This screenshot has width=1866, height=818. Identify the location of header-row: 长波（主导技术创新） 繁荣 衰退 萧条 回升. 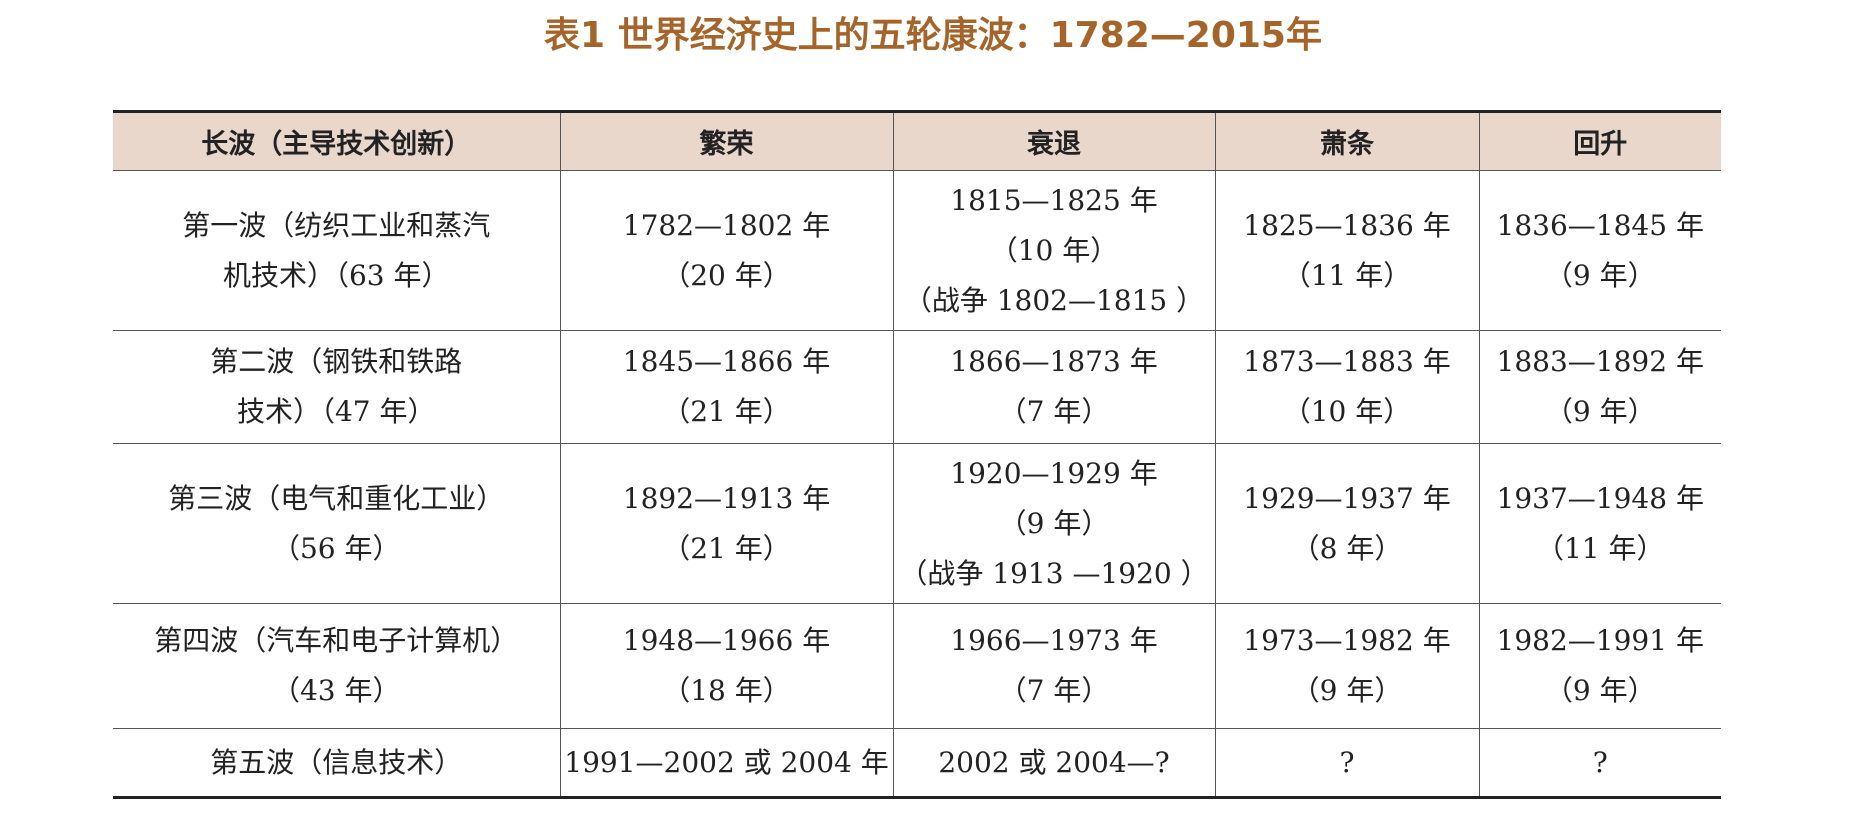
(917, 140).